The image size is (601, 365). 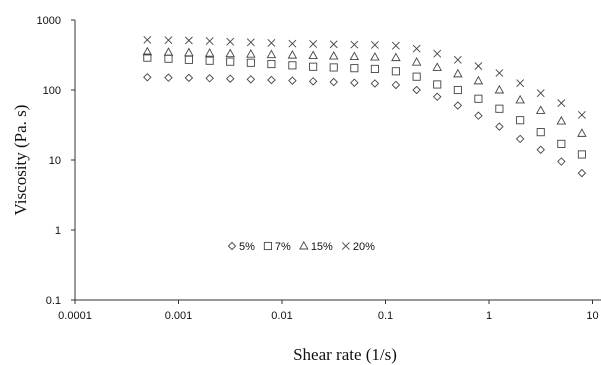 I want to click on y-tick-label: 10, so click(x=55, y=161).